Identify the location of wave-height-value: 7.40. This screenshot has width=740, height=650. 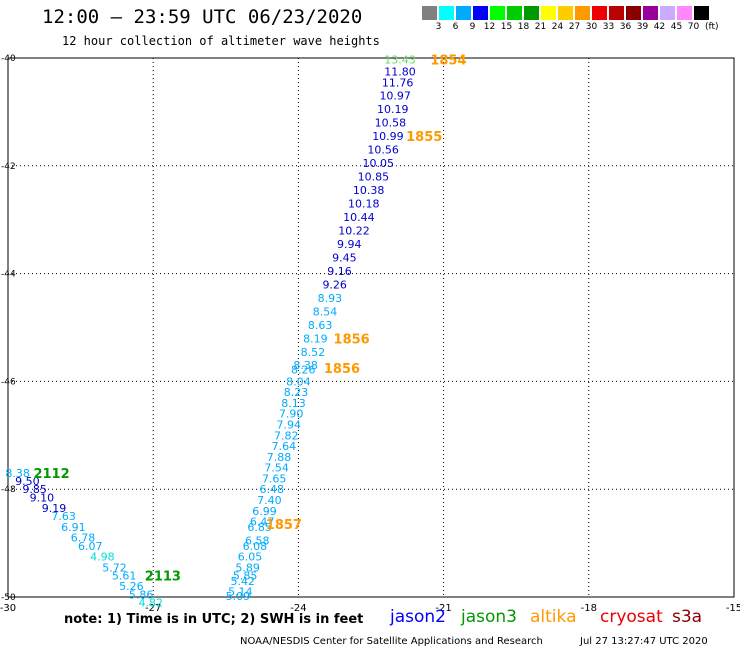
(269, 500).